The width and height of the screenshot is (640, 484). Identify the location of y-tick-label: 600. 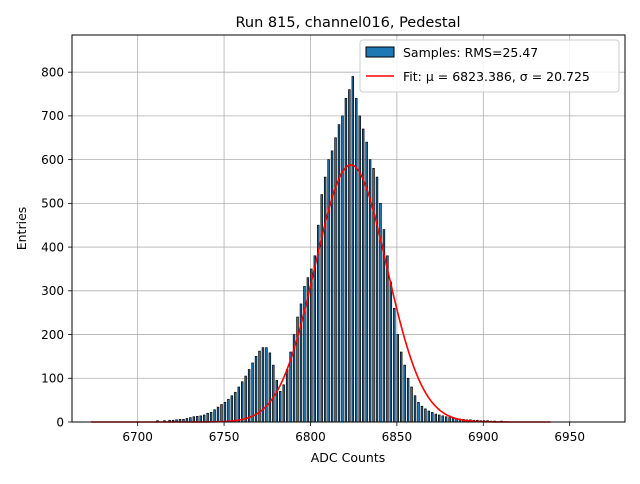
(52, 160).